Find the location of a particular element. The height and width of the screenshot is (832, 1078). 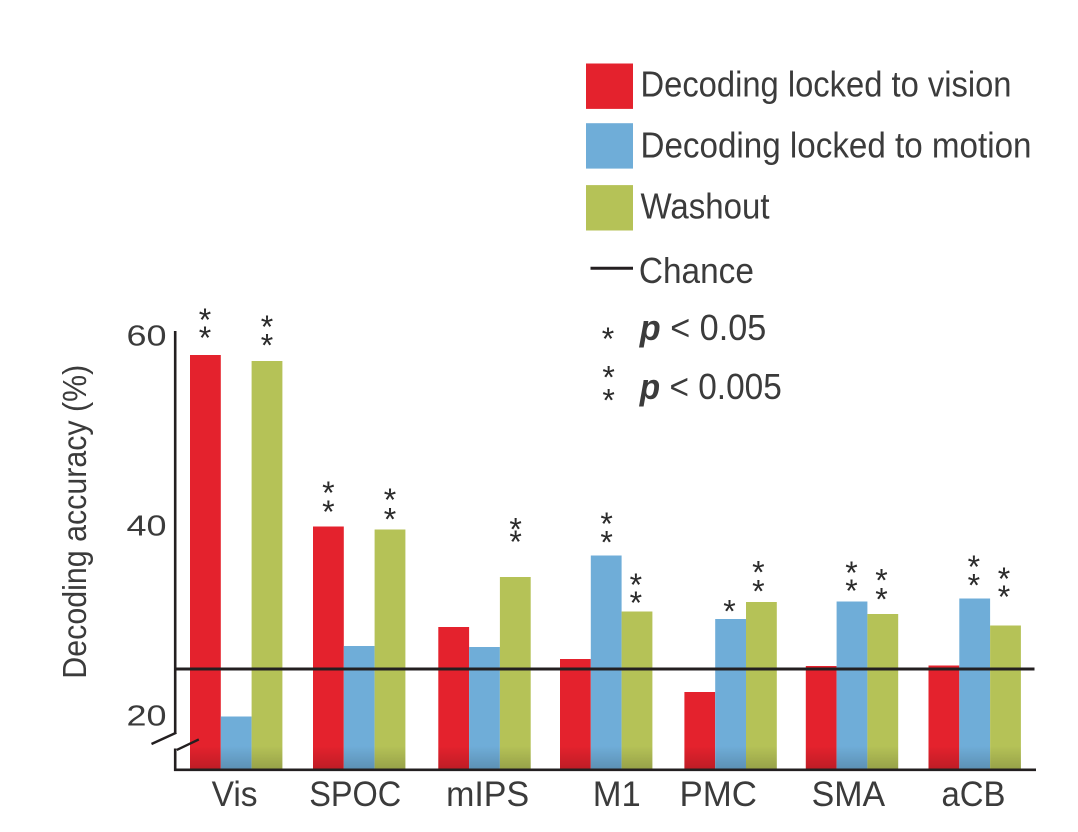

svg-text: Washout is located at coordinates (705, 206).